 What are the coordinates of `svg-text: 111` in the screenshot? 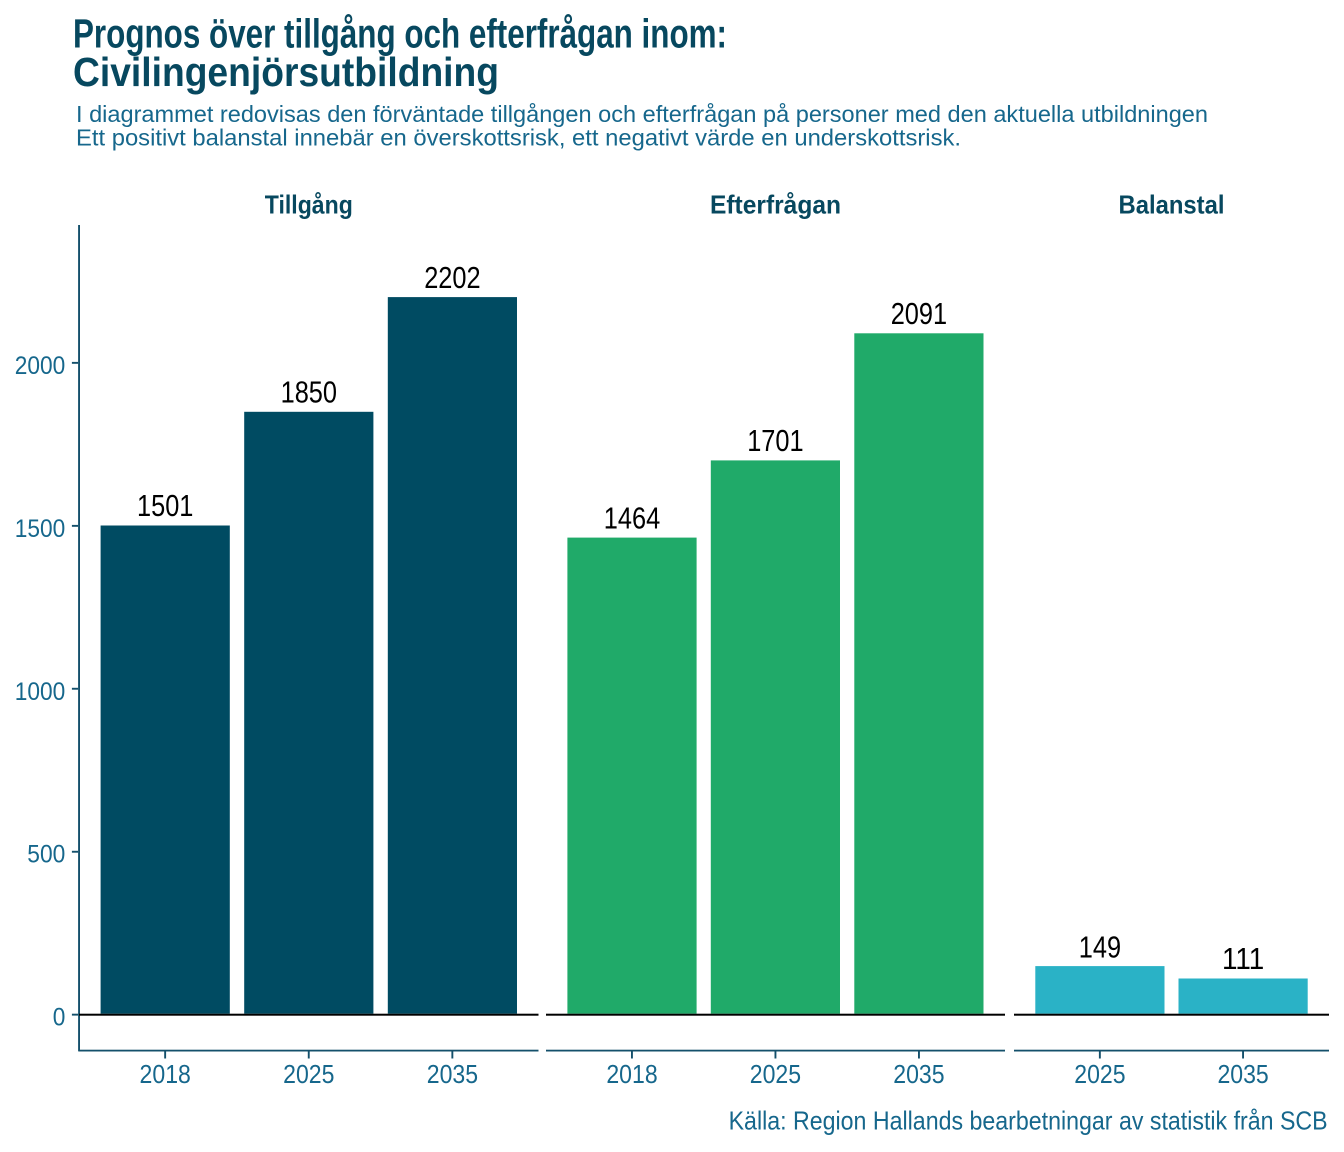 It's located at (1243, 958).